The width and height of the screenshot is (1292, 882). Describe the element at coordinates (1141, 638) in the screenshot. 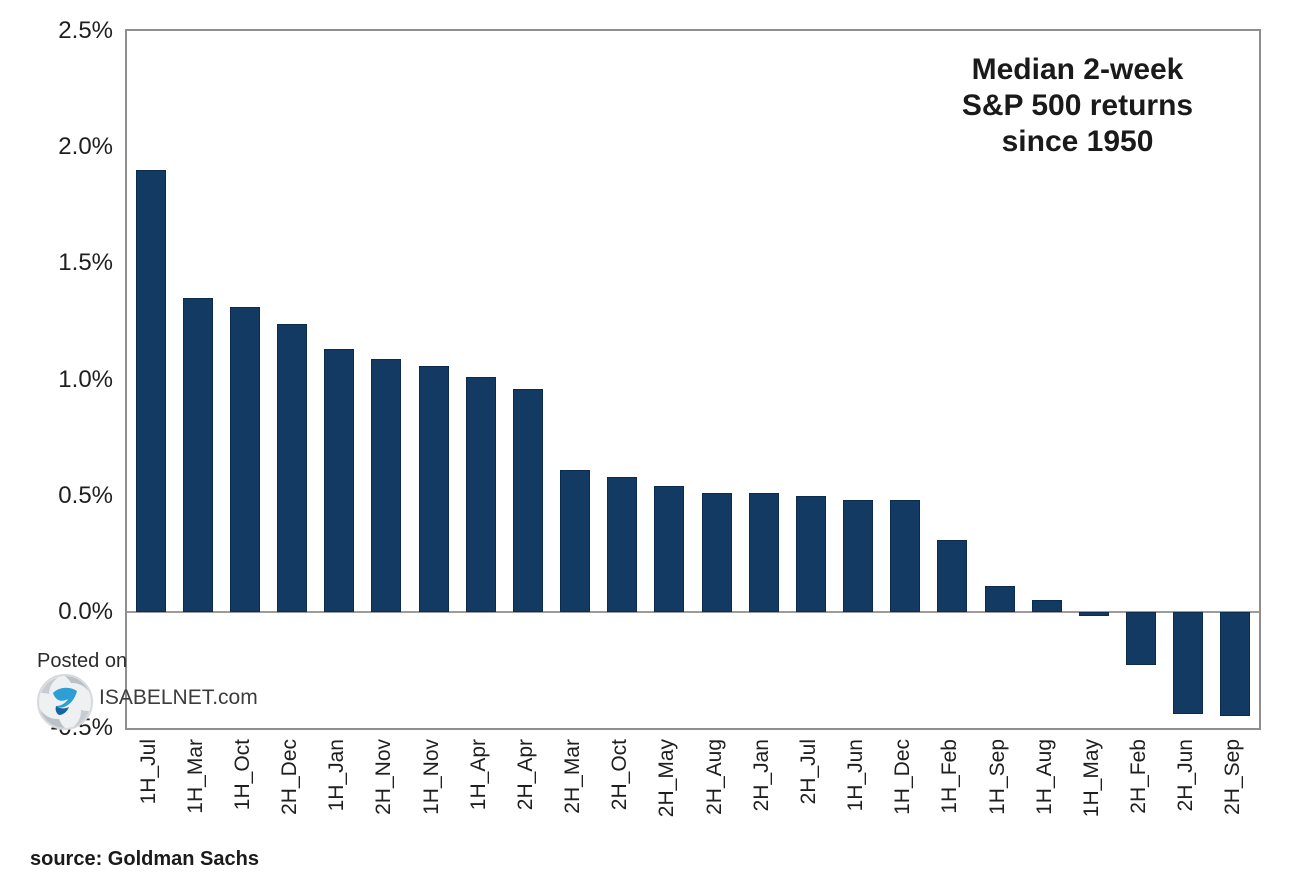

I see `bar-2H_Feb` at that location.